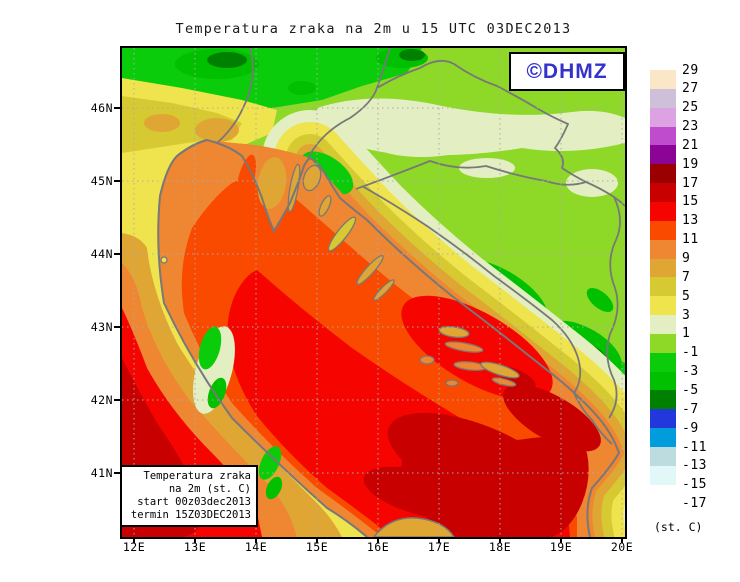  What do you see at coordinates (686, 258) in the screenshot?
I see `legend-label: 9` at bounding box center [686, 258].